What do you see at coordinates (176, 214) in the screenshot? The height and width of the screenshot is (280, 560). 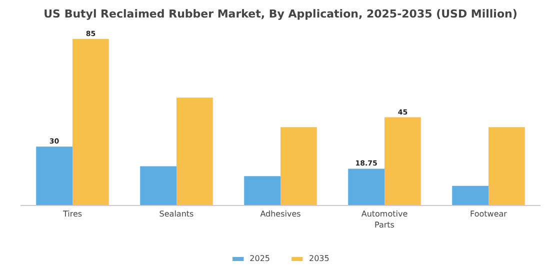 I see `x-tick-label: Sealants` at bounding box center [176, 214].